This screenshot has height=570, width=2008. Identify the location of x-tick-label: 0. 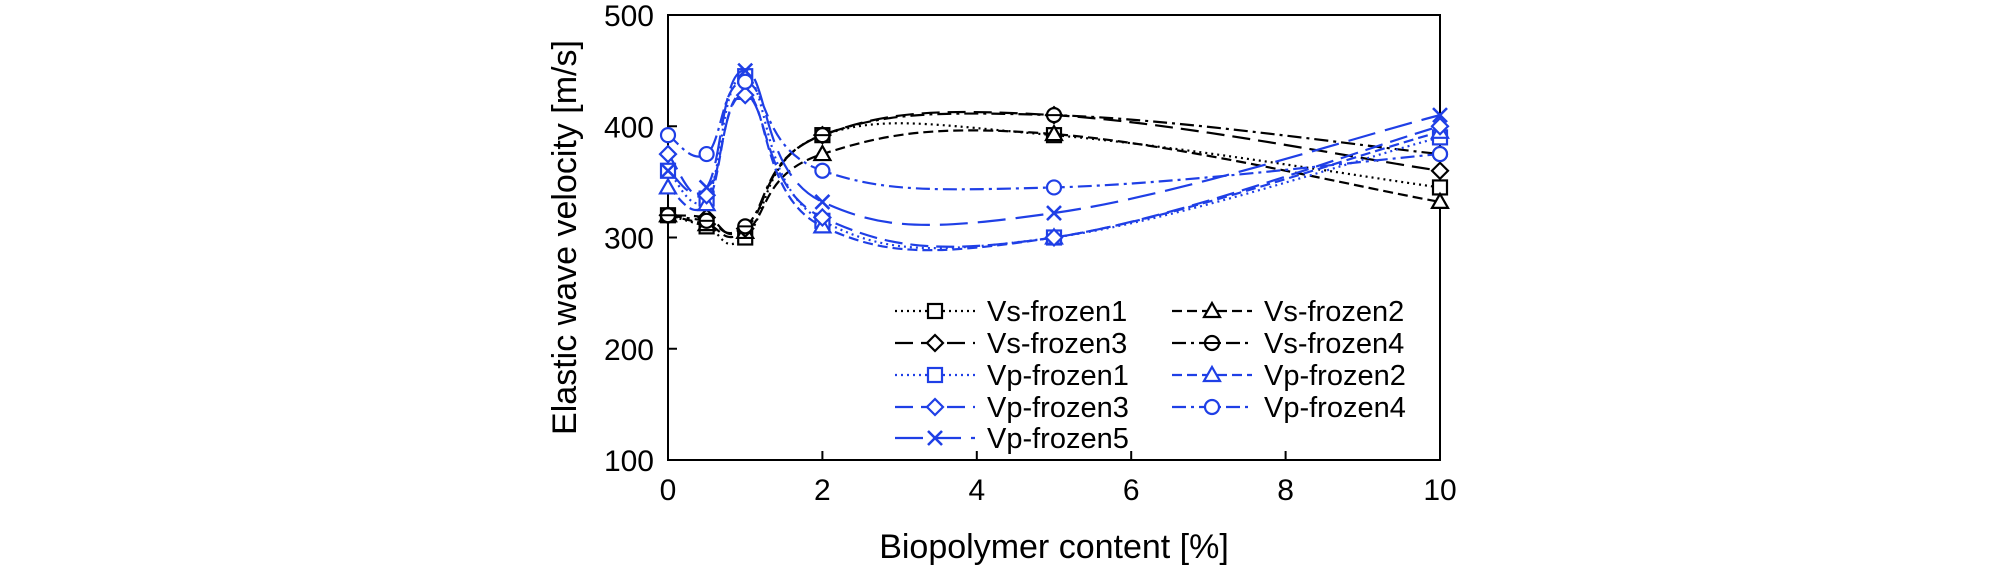
(668, 490).